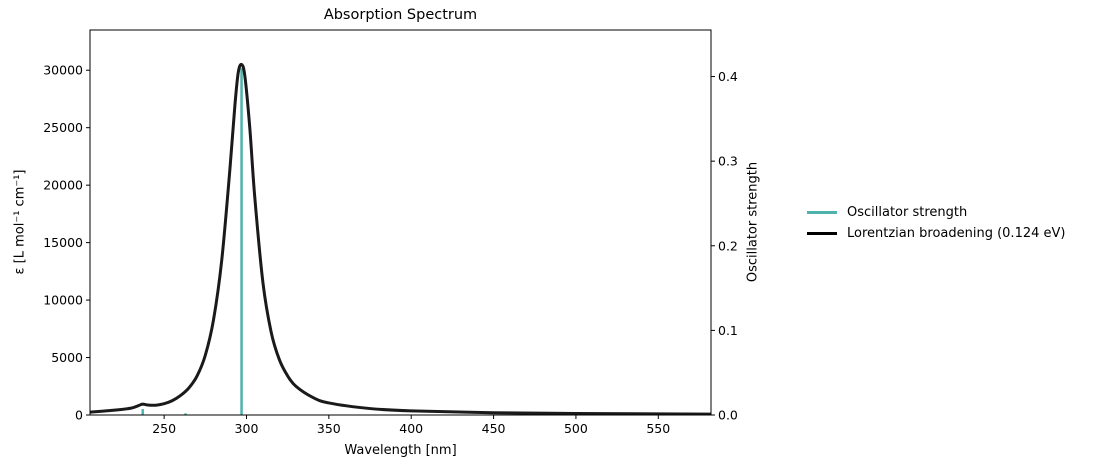 The width and height of the screenshot is (1096, 468). What do you see at coordinates (63, 70) in the screenshot?
I see `y-tick-label: 30000` at bounding box center [63, 70].